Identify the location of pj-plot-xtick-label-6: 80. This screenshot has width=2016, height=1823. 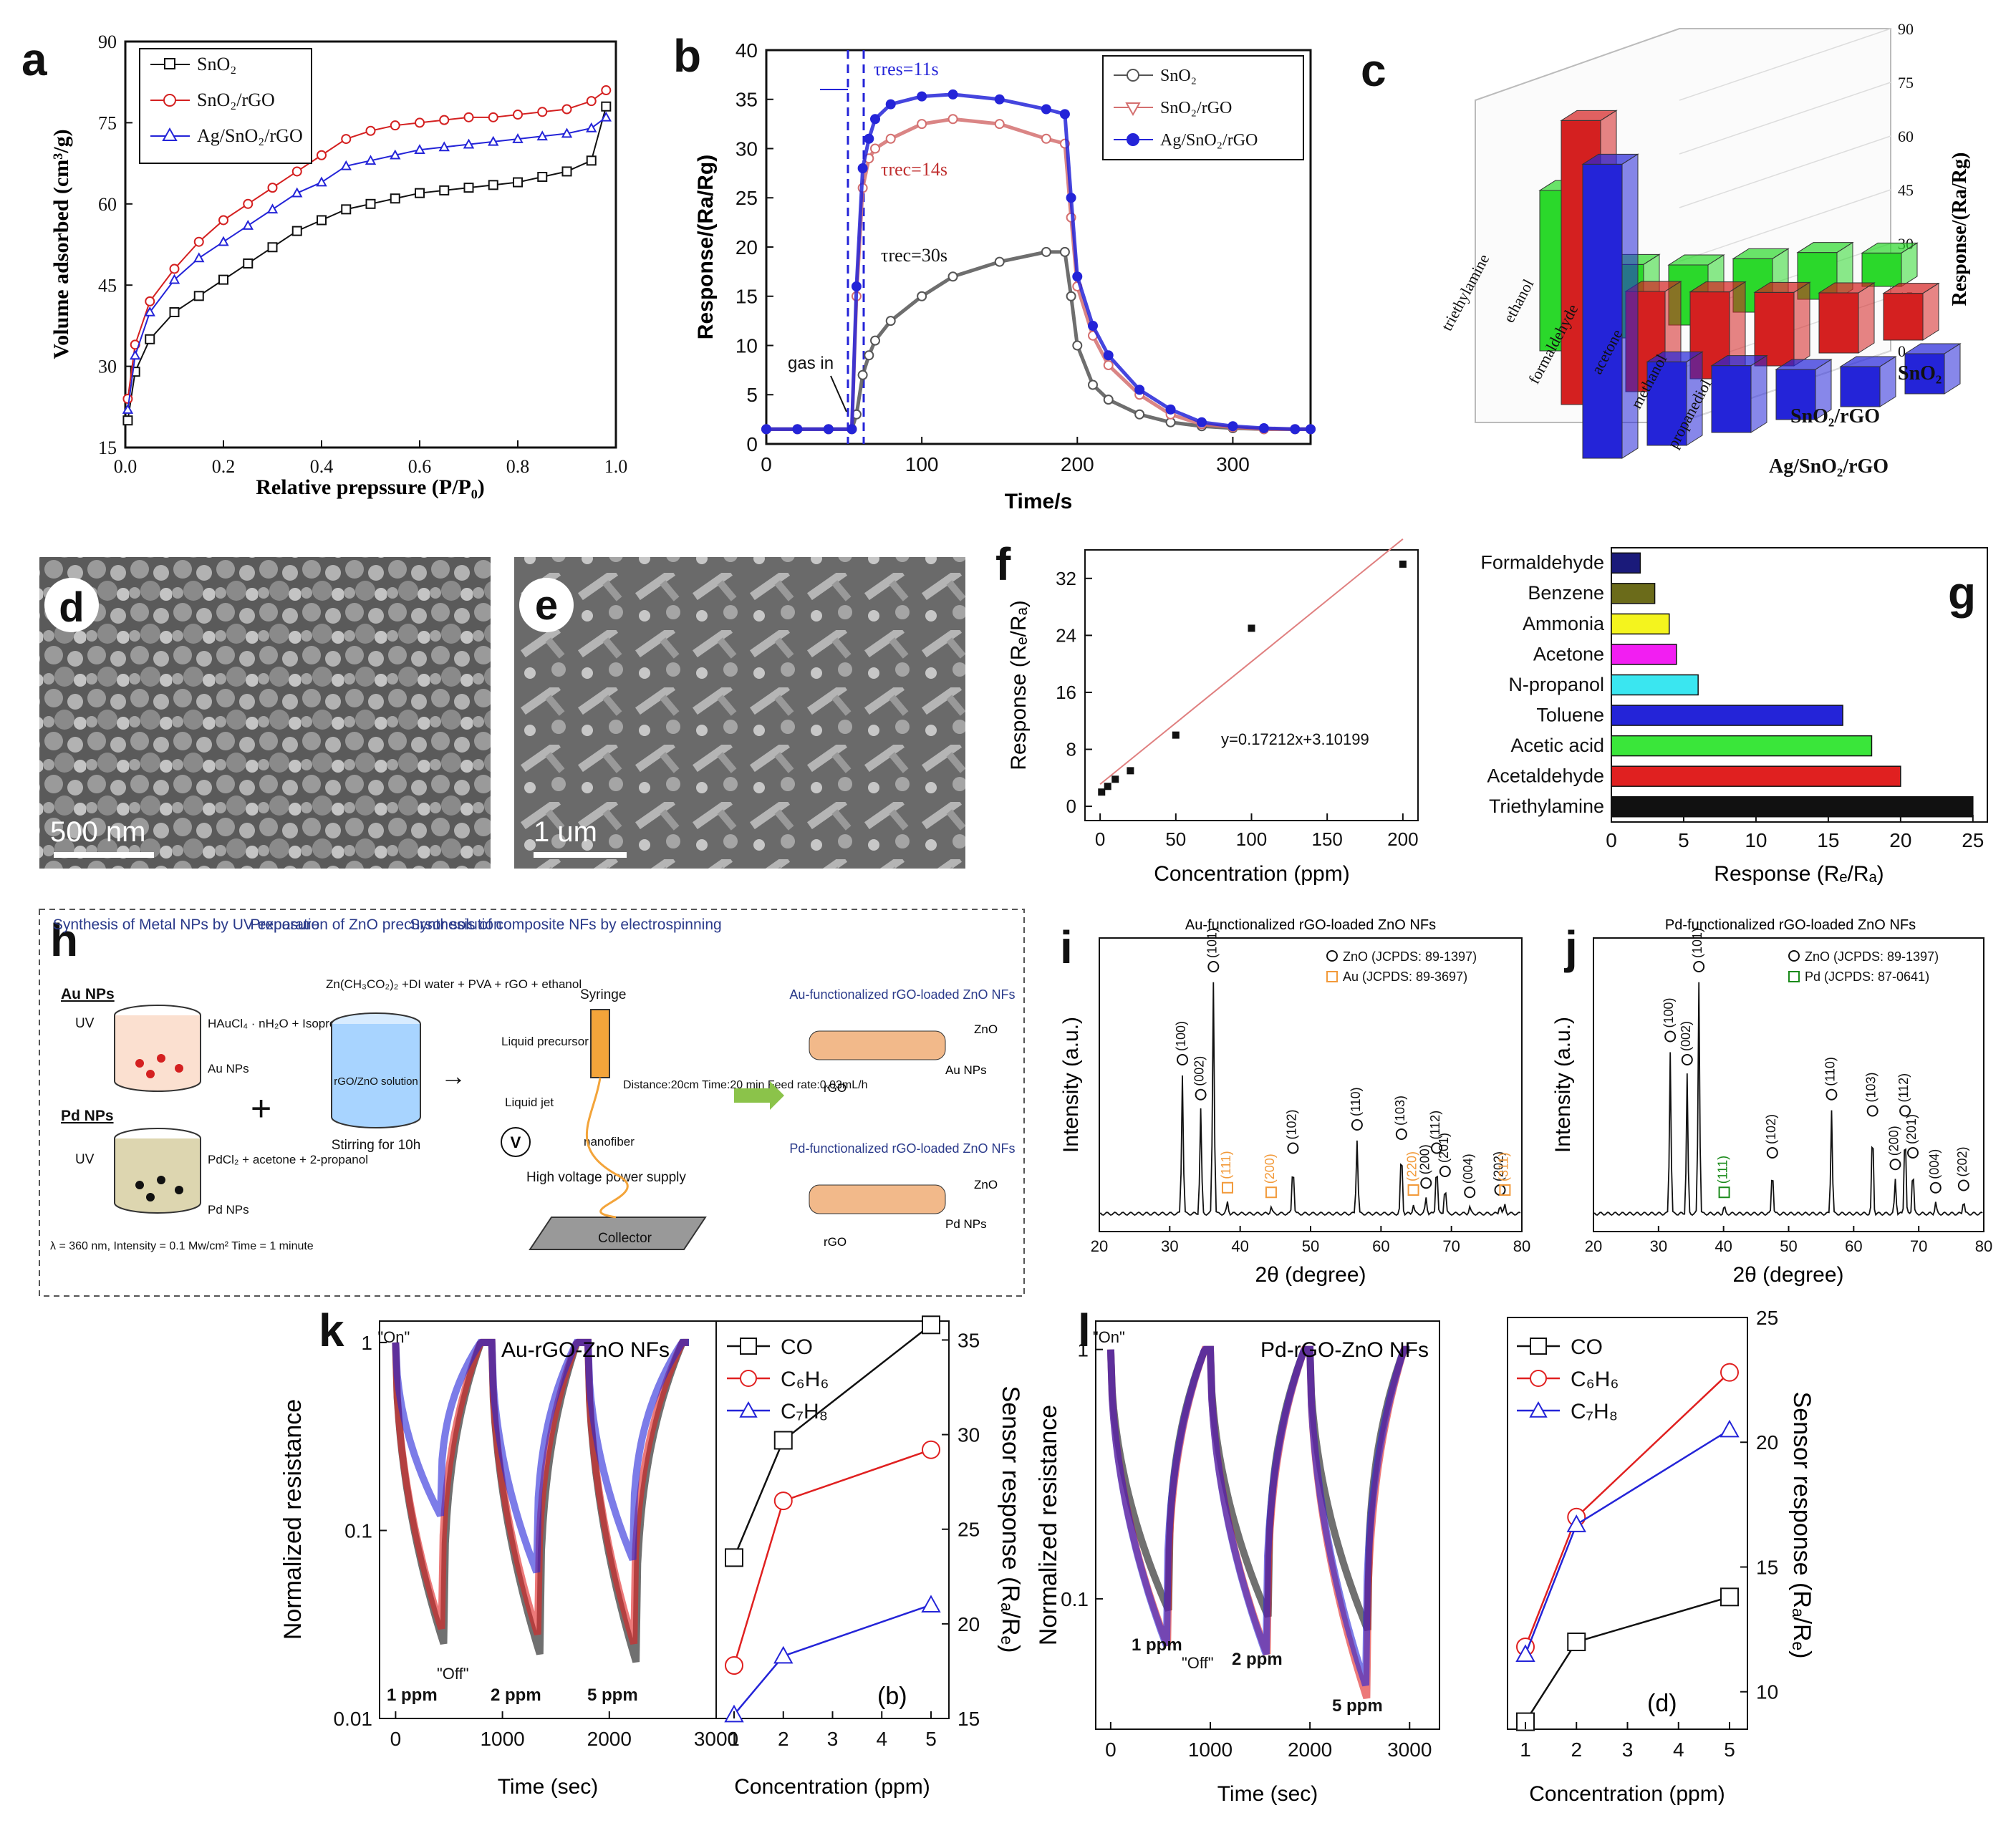
(1983, 1246).